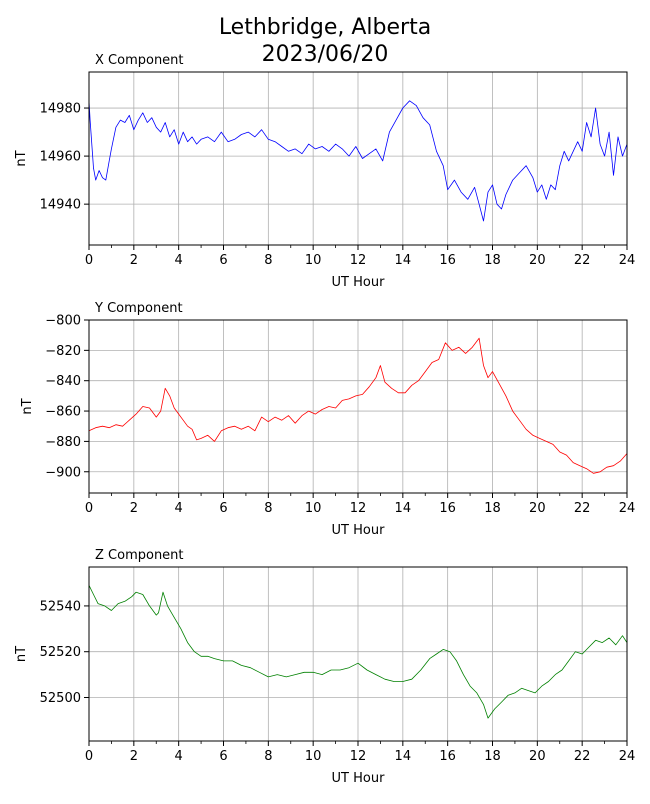 This screenshot has height=804, width=650. What do you see at coordinates (60, 109) in the screenshot?
I see `y-tick-label: 14980` at bounding box center [60, 109].